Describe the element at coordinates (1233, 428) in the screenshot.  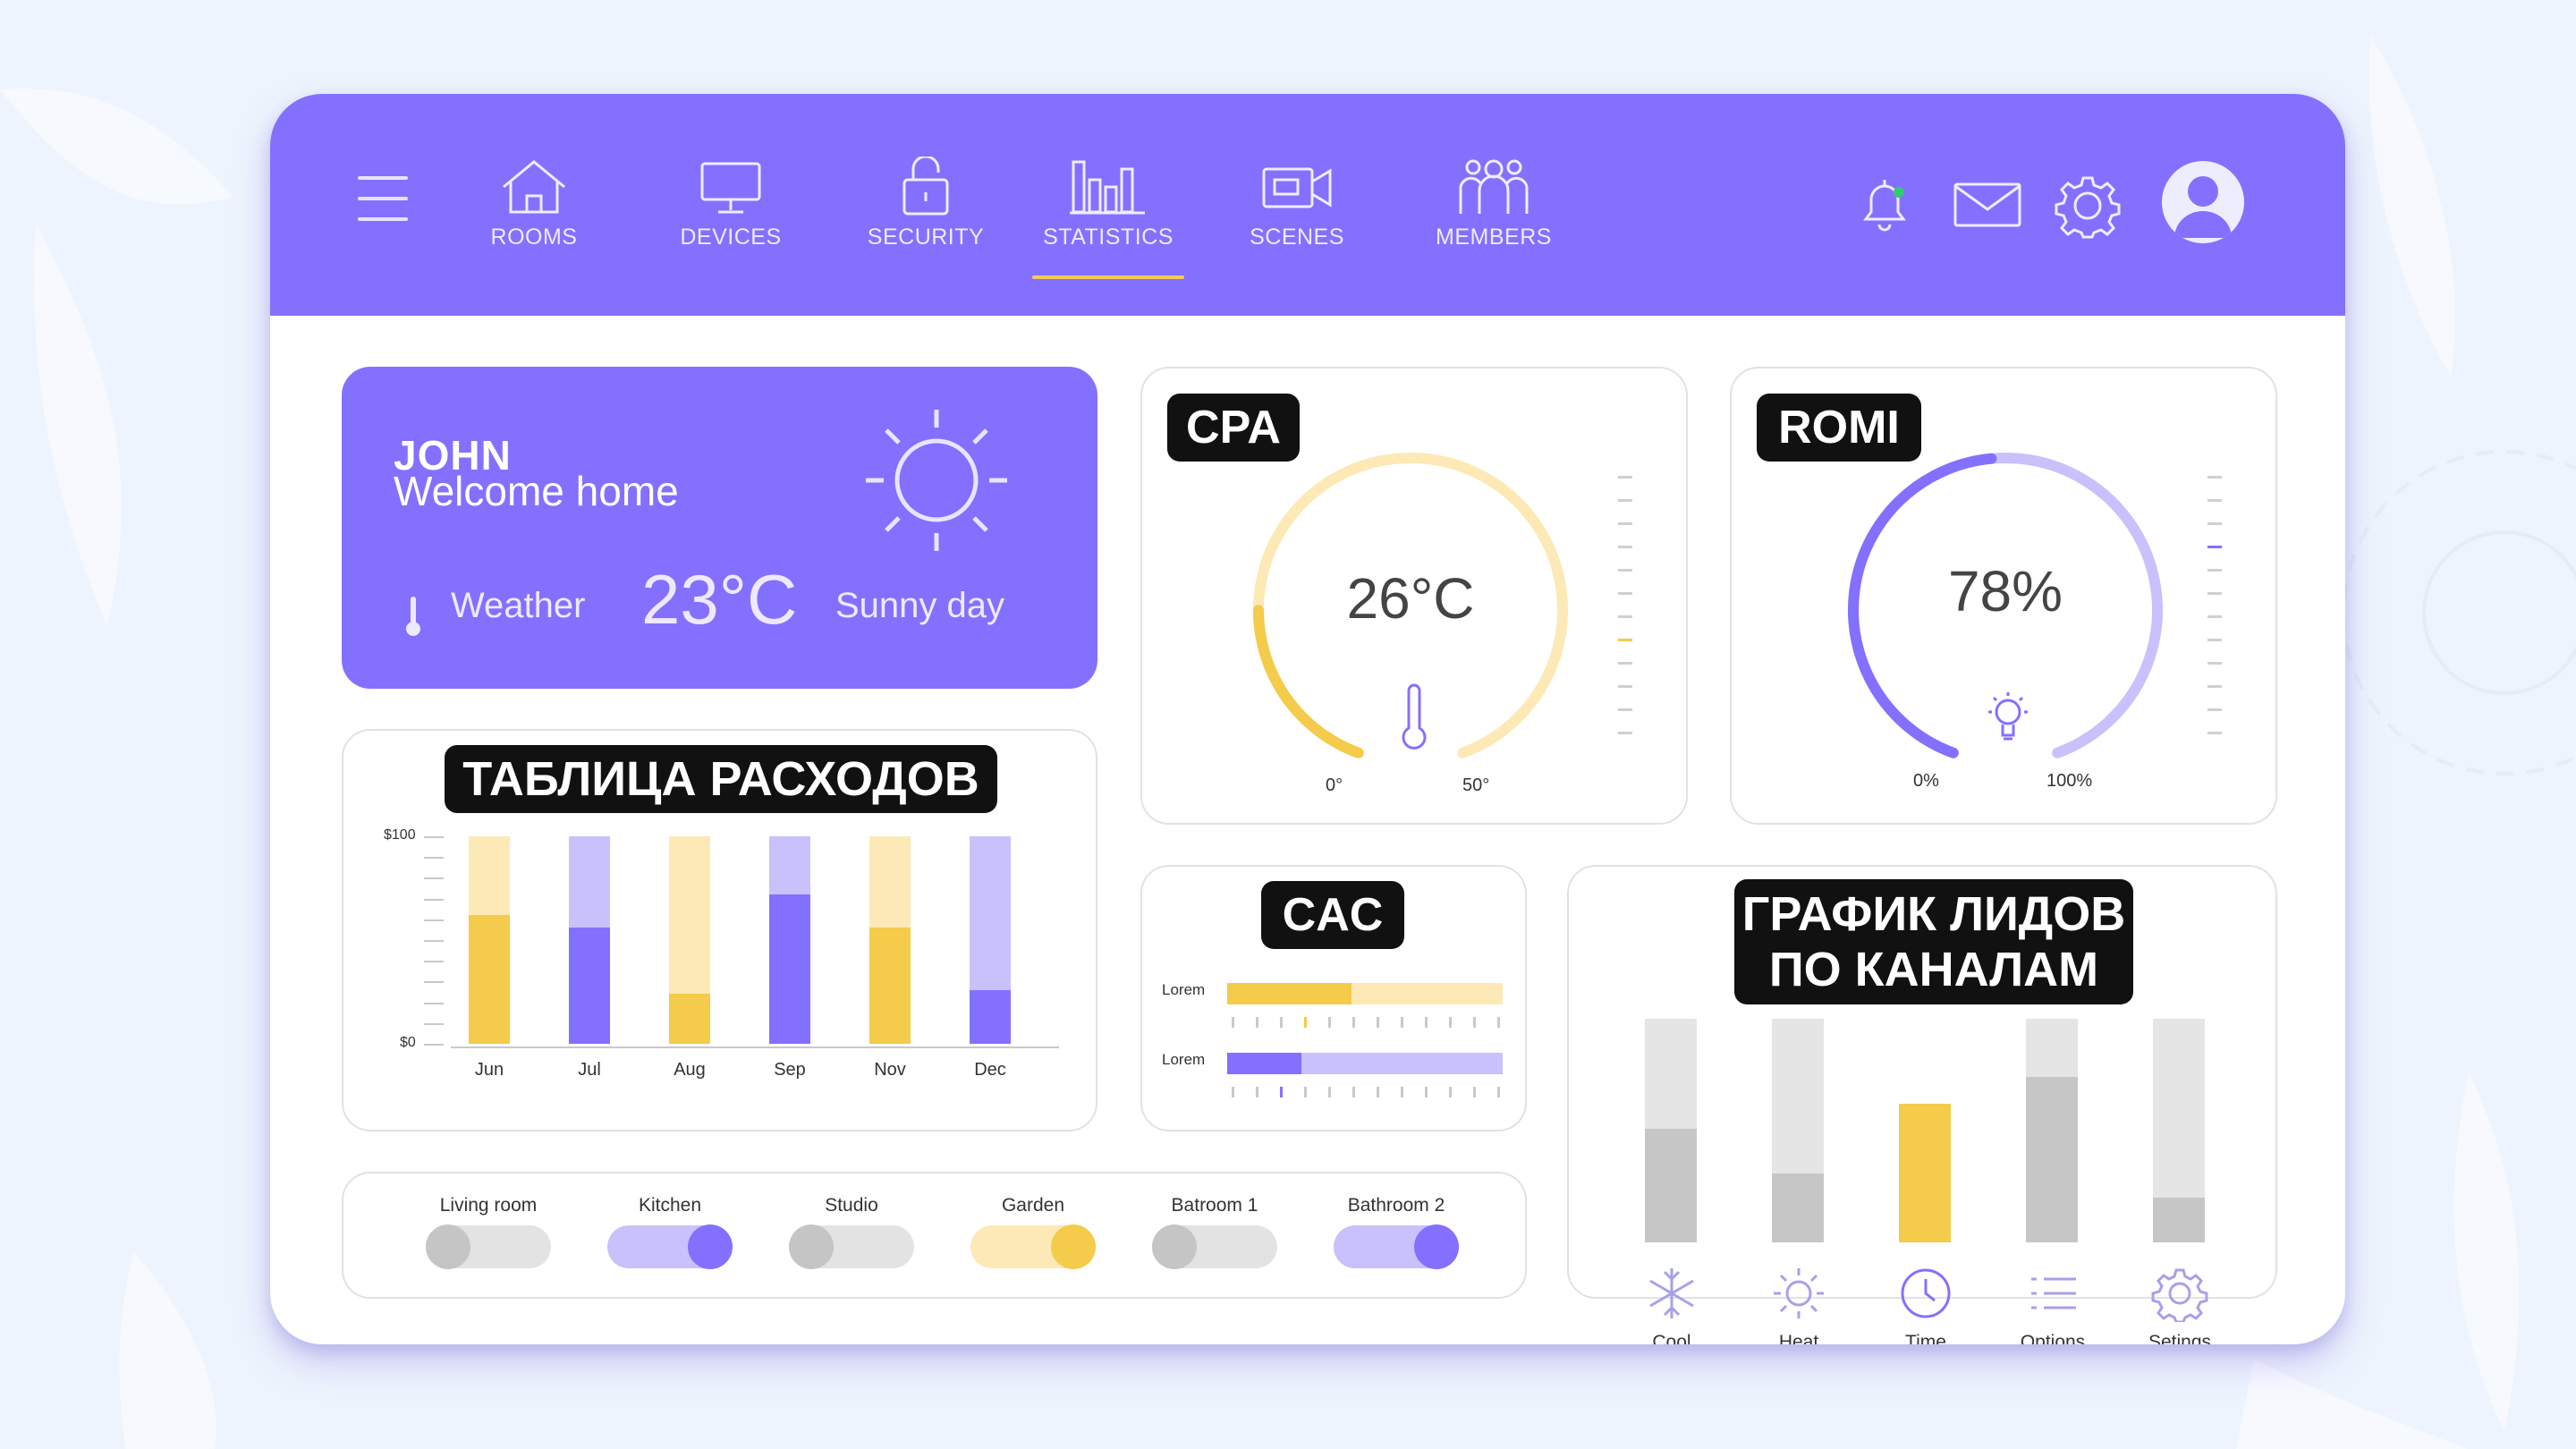
I see `cpa-tag: CPA` at that location.